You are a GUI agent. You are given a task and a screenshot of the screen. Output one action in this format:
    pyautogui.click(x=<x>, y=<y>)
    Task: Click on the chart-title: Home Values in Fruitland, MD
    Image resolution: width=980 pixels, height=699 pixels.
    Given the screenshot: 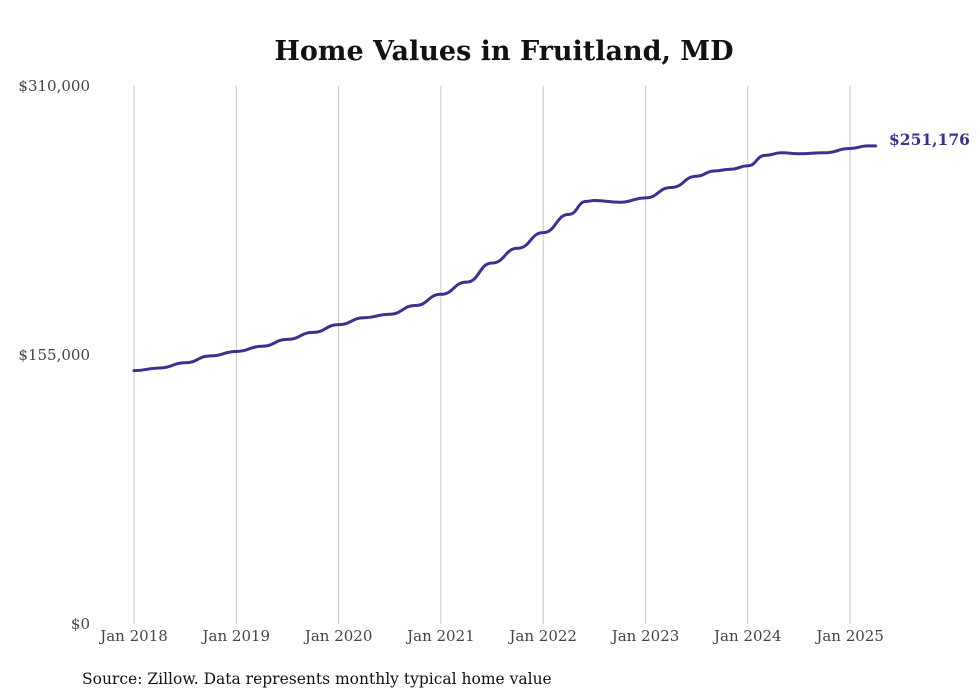 What is the action you would take?
    pyautogui.click(x=503, y=51)
    